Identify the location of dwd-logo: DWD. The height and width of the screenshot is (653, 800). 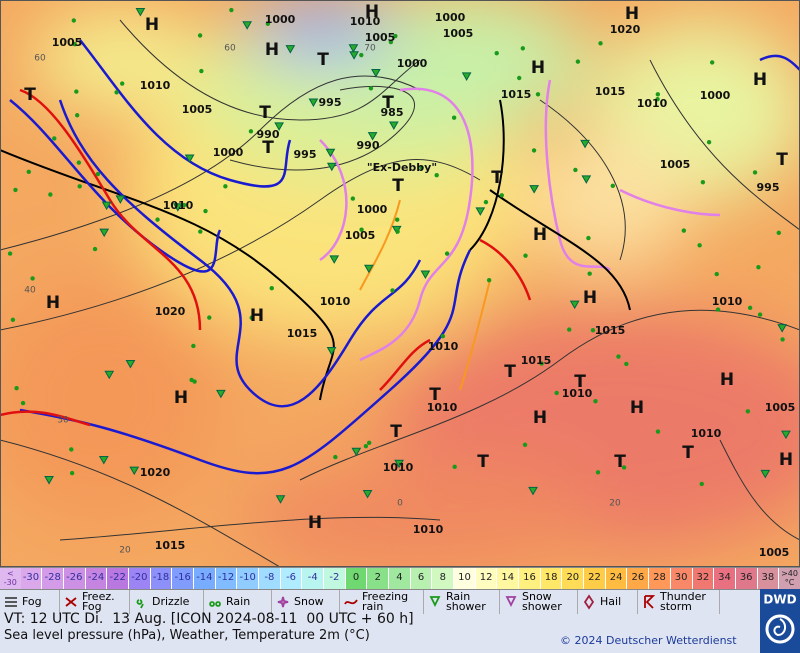
(780, 621).